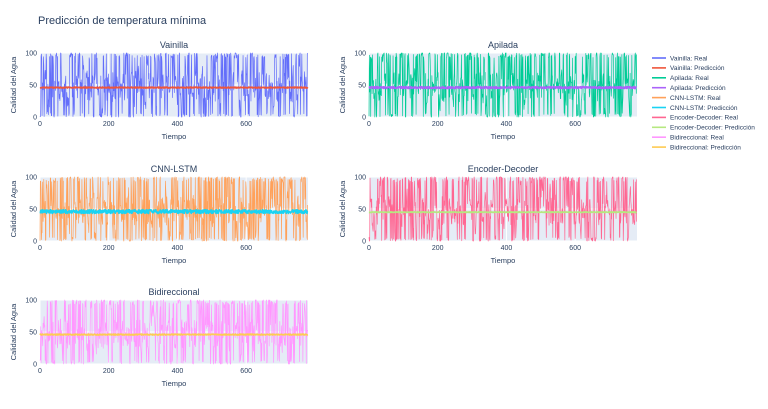 This screenshot has width=768, height=409. What do you see at coordinates (503, 212) in the screenshot?
I see `series-line-encoder-decoder-predicci-n` at bounding box center [503, 212].